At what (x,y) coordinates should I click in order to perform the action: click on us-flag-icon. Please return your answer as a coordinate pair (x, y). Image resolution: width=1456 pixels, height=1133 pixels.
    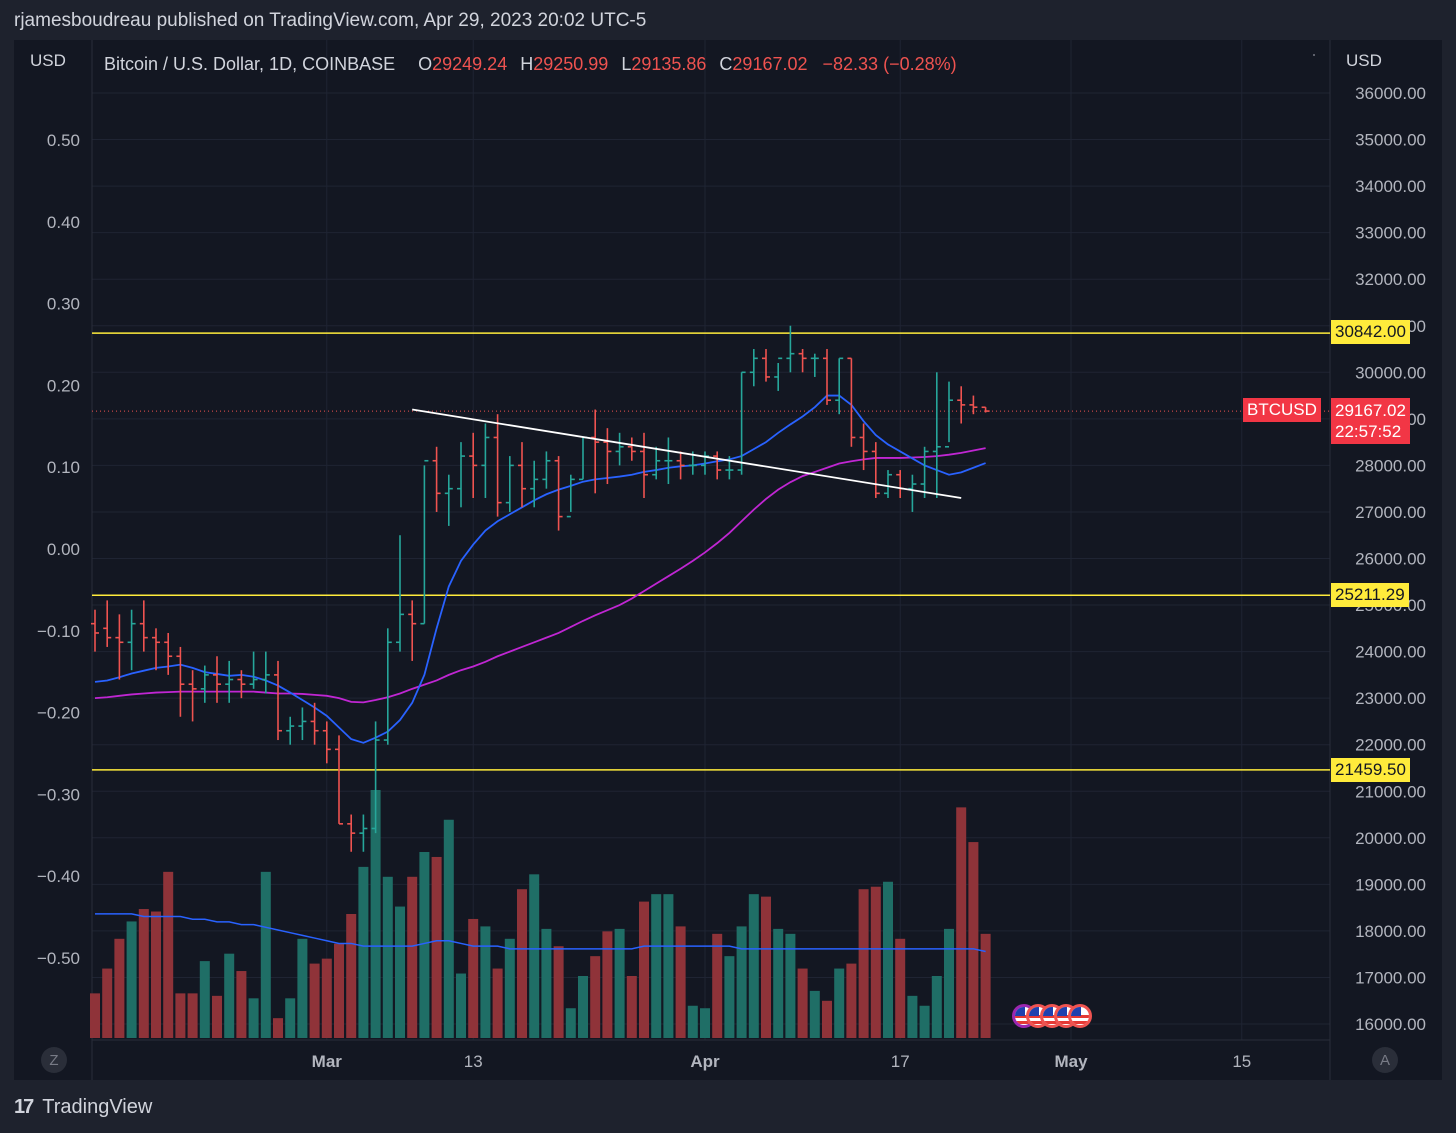
    Looking at the image, I should click on (1080, 1016).